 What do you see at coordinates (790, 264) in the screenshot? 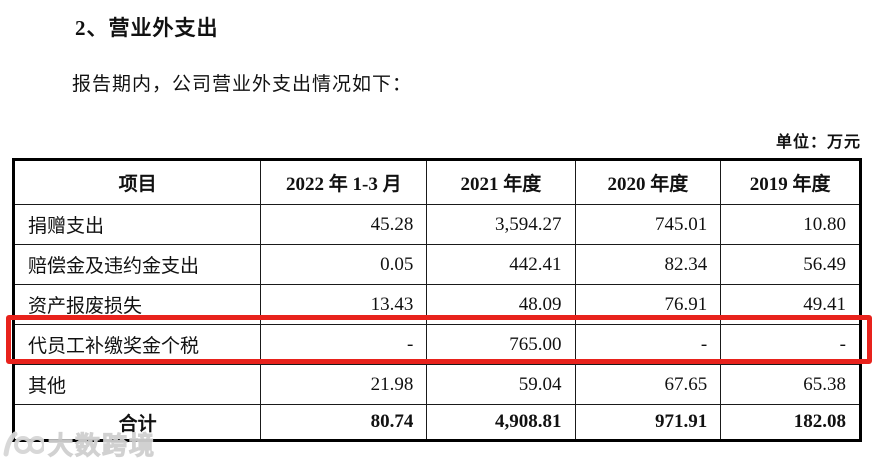
I see `value-cell: 56.49` at bounding box center [790, 264].